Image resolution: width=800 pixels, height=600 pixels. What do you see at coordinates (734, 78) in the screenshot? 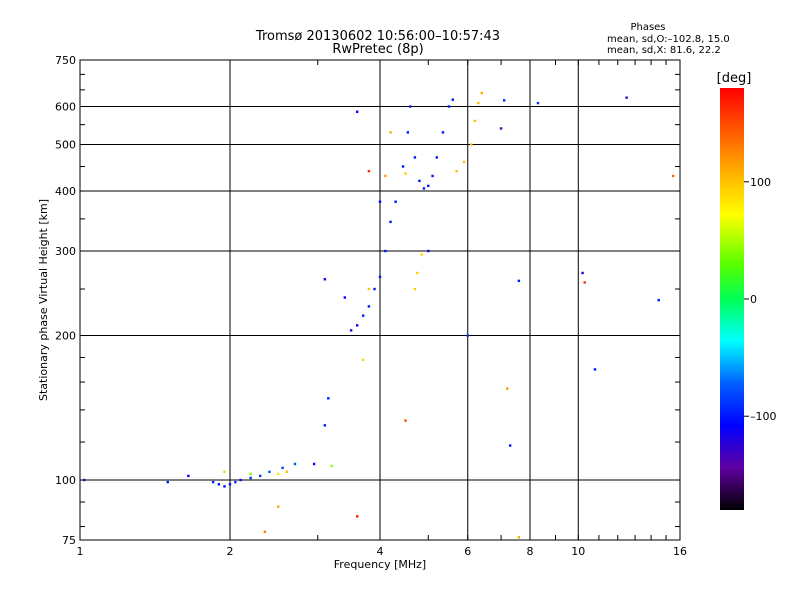
I see `colorbar-label: [deg]` at bounding box center [734, 78].